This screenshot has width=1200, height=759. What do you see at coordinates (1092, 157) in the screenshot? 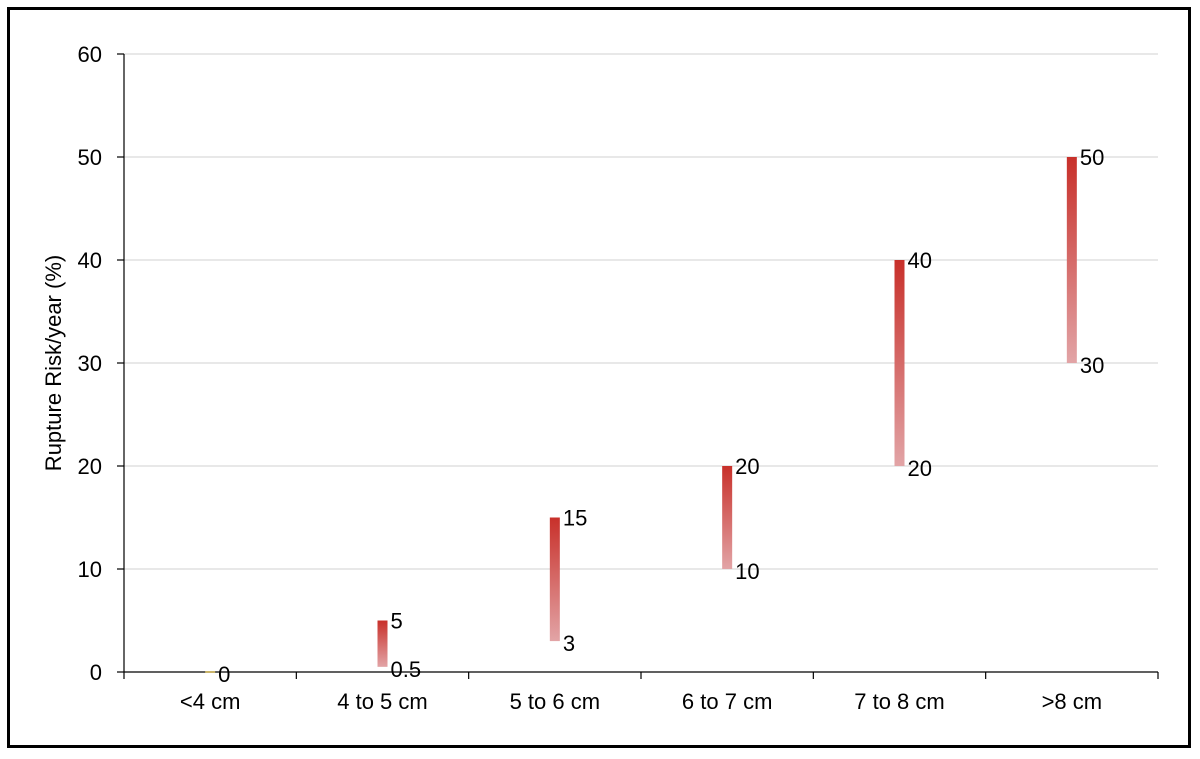
I see `high-value-label: 50` at bounding box center [1092, 157].